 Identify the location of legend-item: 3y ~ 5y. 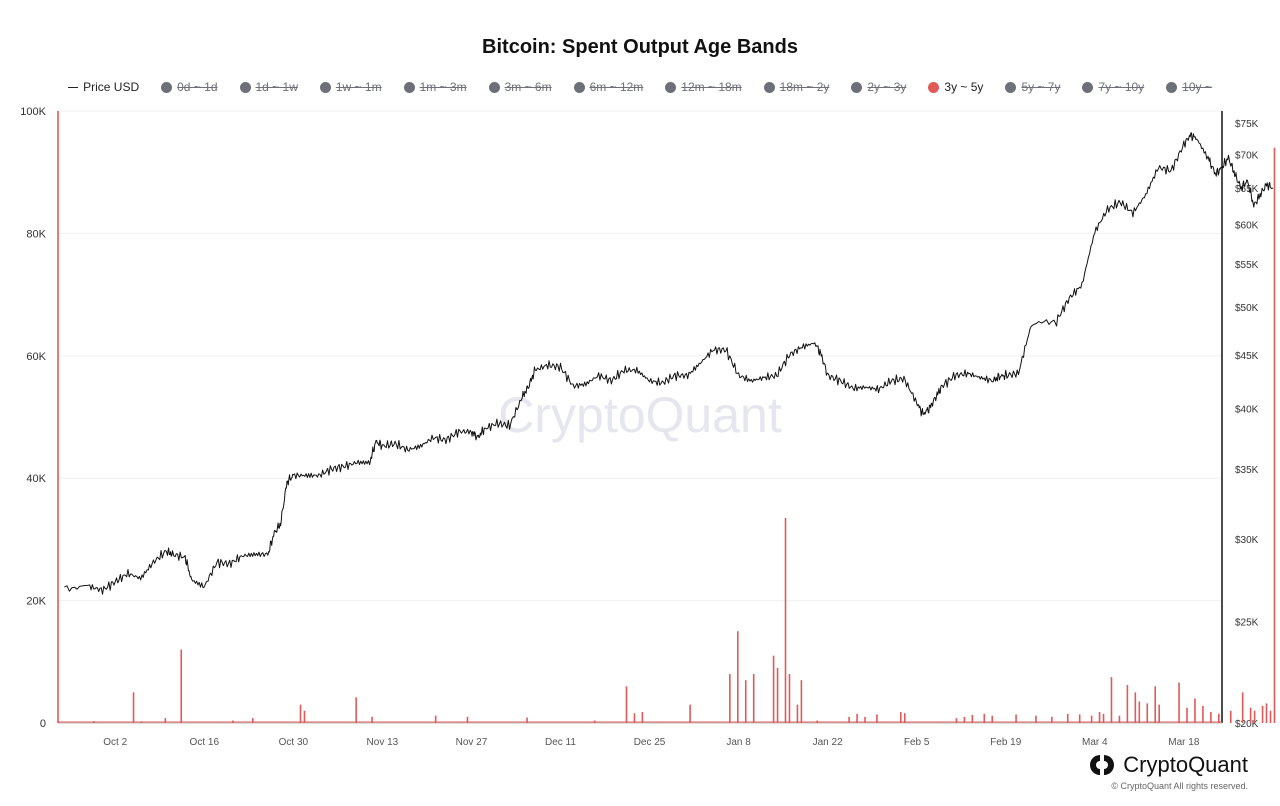
(955, 87).